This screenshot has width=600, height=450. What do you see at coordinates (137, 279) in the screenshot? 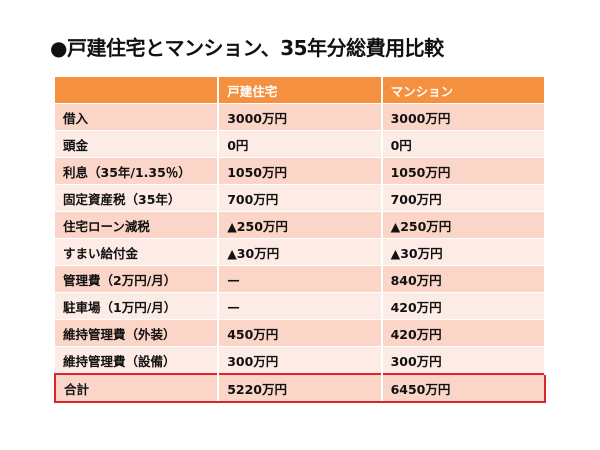
I see `table-cell: 管理費（2万円/月）` at bounding box center [137, 279].